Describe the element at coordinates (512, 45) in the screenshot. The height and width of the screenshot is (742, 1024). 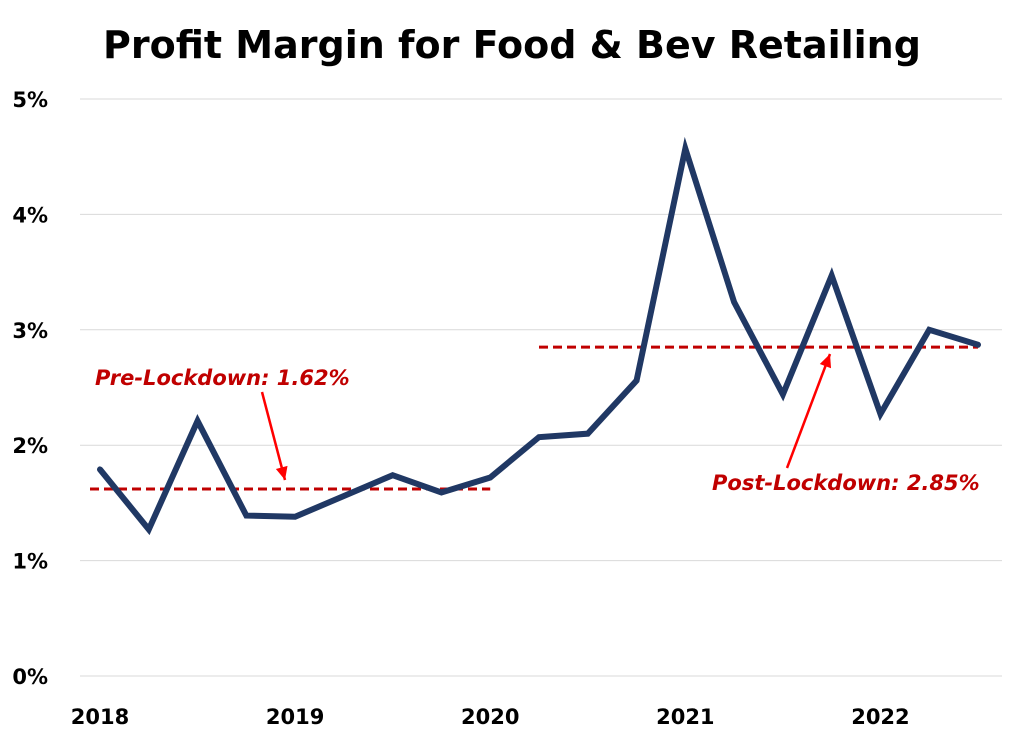
I see `chart-title: Profit Margin for Food & Bev Retailing` at that location.